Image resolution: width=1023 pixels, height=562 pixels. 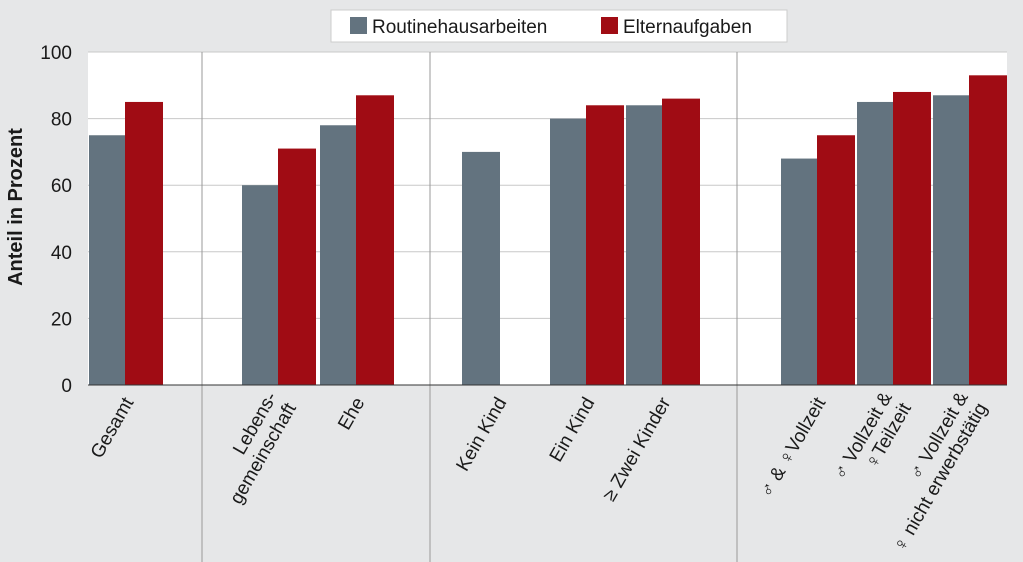 I want to click on category-label-line: Gesamt, so click(x=113, y=427).